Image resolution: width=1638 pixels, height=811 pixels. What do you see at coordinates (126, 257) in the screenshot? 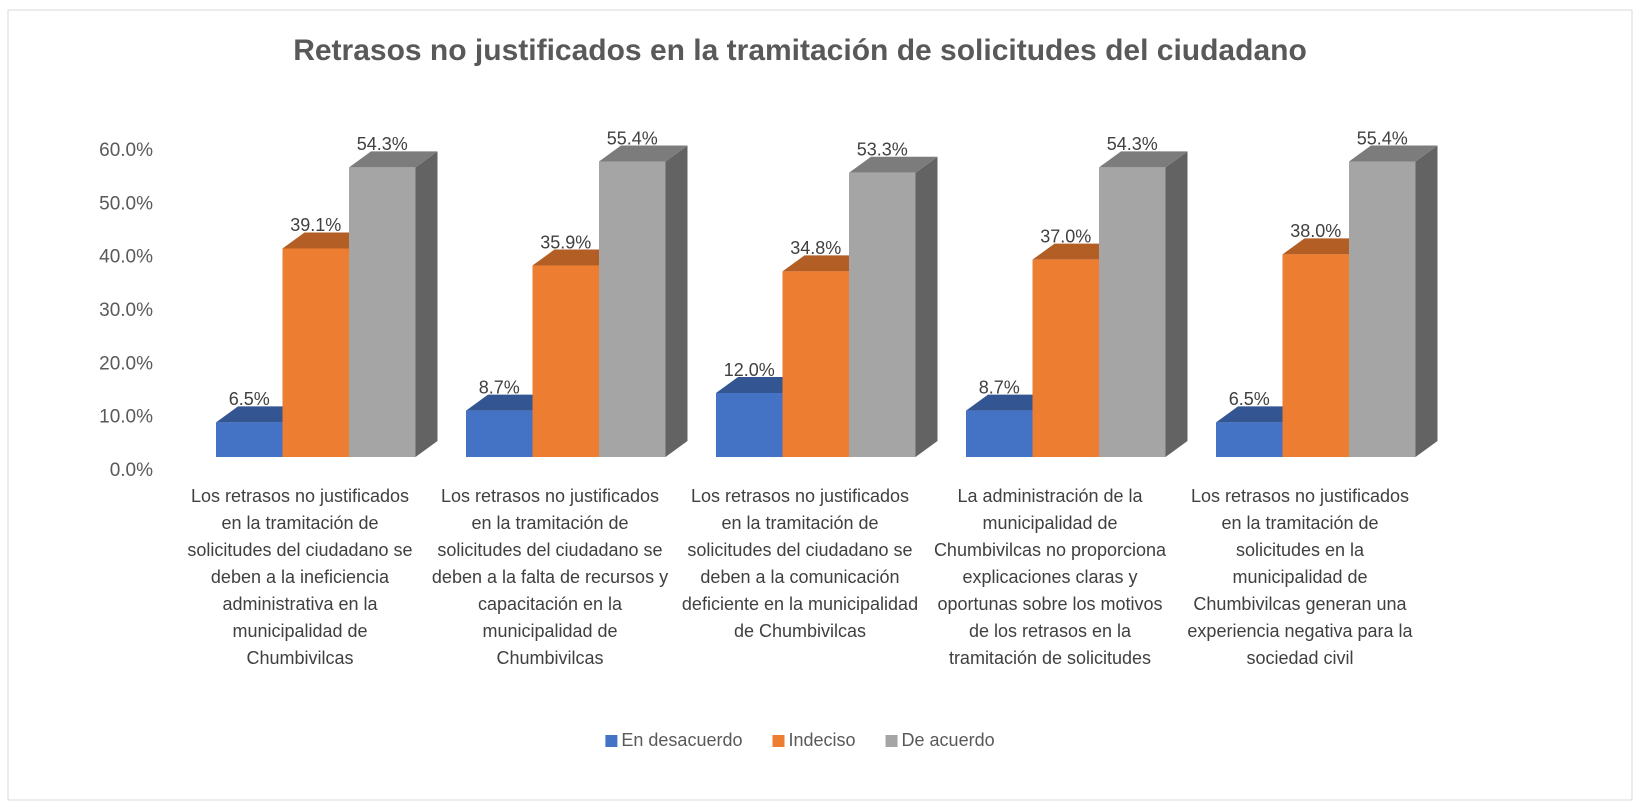
I see `y-tick-label: 40.0%` at bounding box center [126, 257].